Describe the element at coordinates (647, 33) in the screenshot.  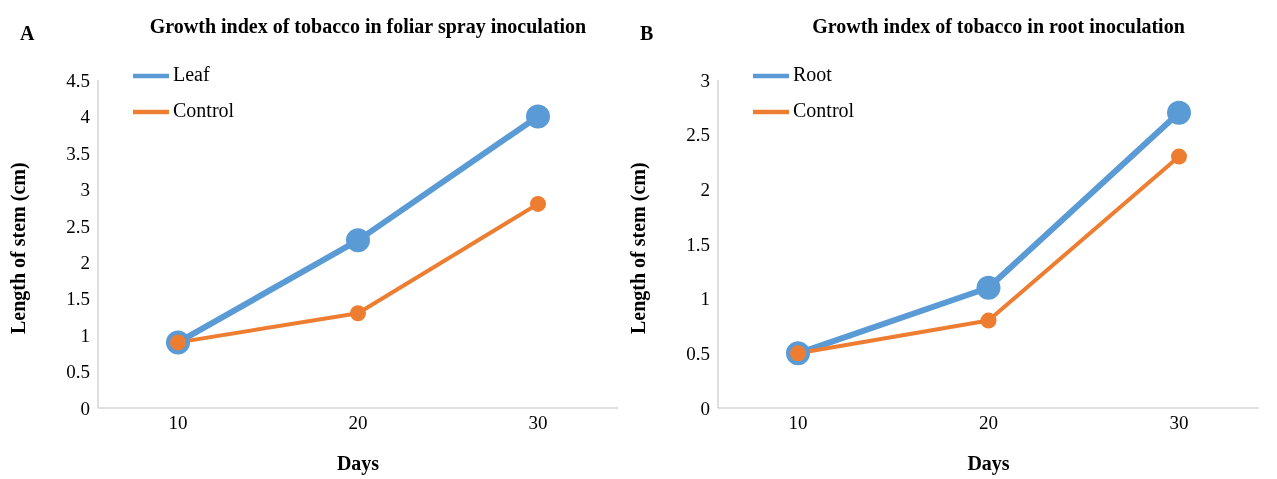
I see `text: B` at that location.